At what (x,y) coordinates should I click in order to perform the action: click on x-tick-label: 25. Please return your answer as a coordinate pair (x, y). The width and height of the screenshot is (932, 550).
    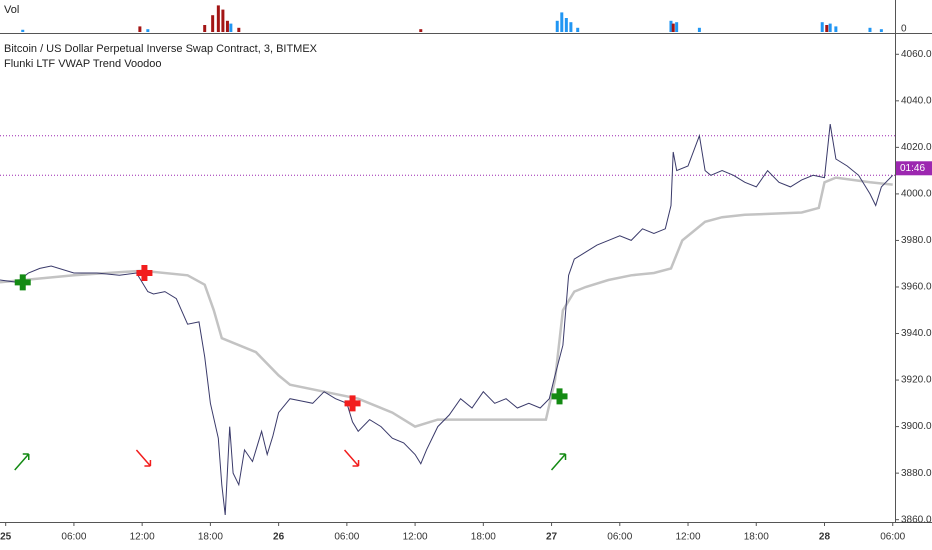
    Looking at the image, I should click on (6, 537).